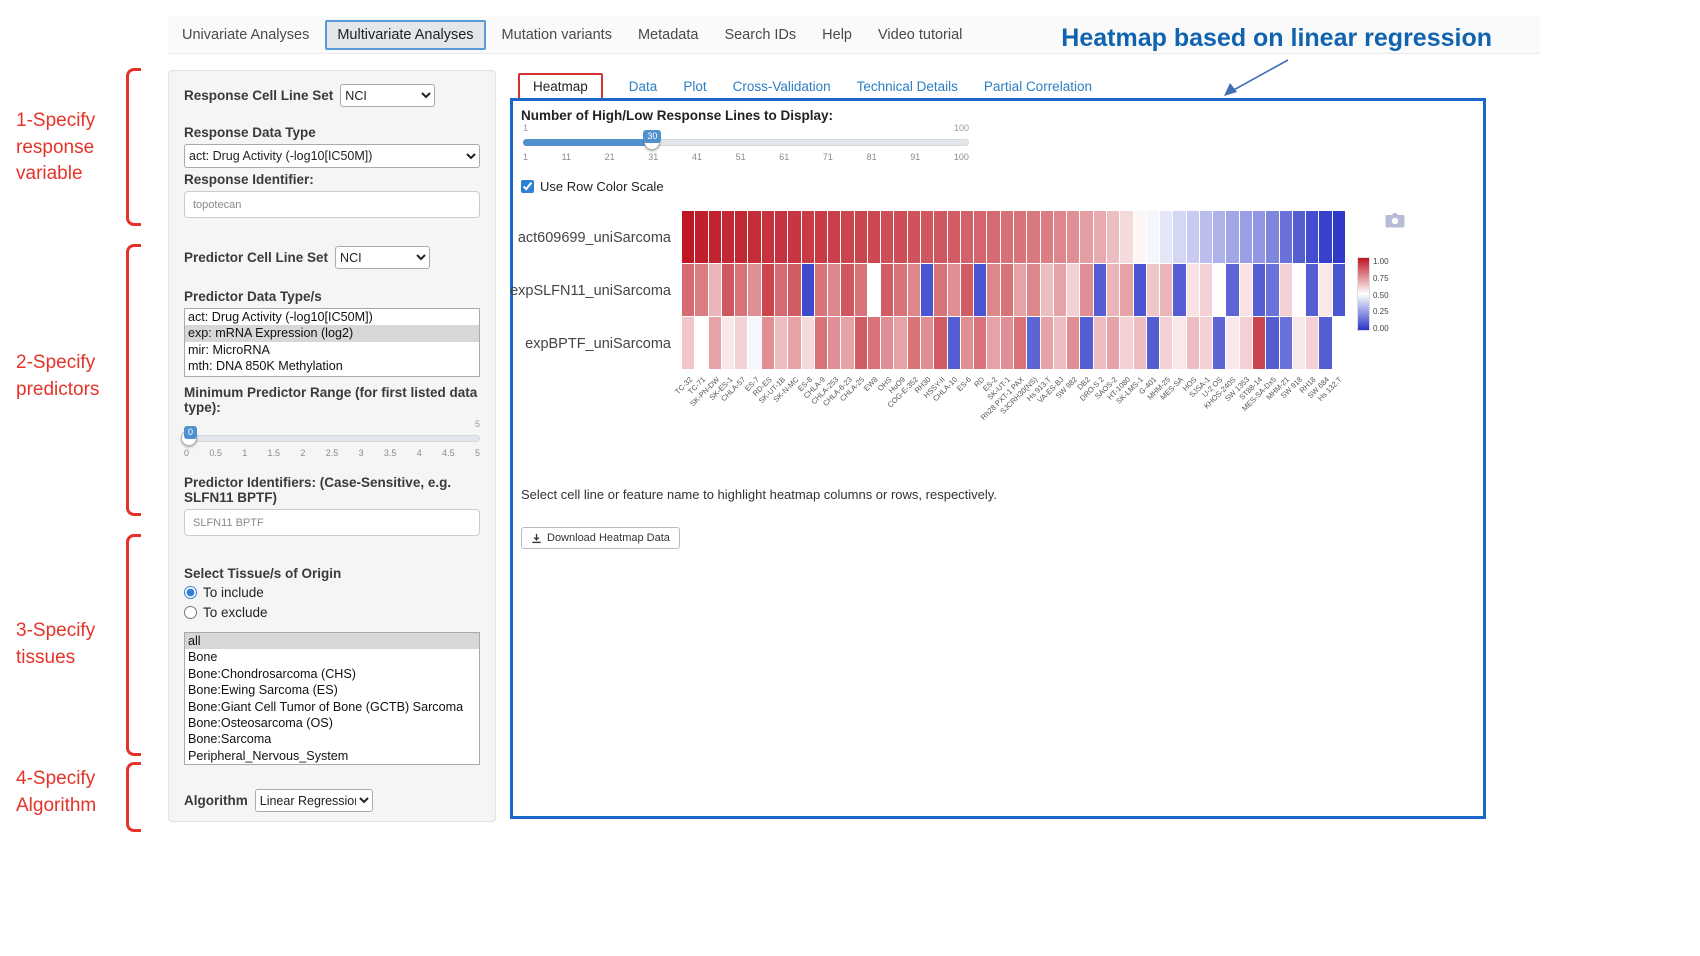 This screenshot has height=956, width=1700. What do you see at coordinates (332, 204) in the screenshot?
I see `response-identifier-input` at bounding box center [332, 204].